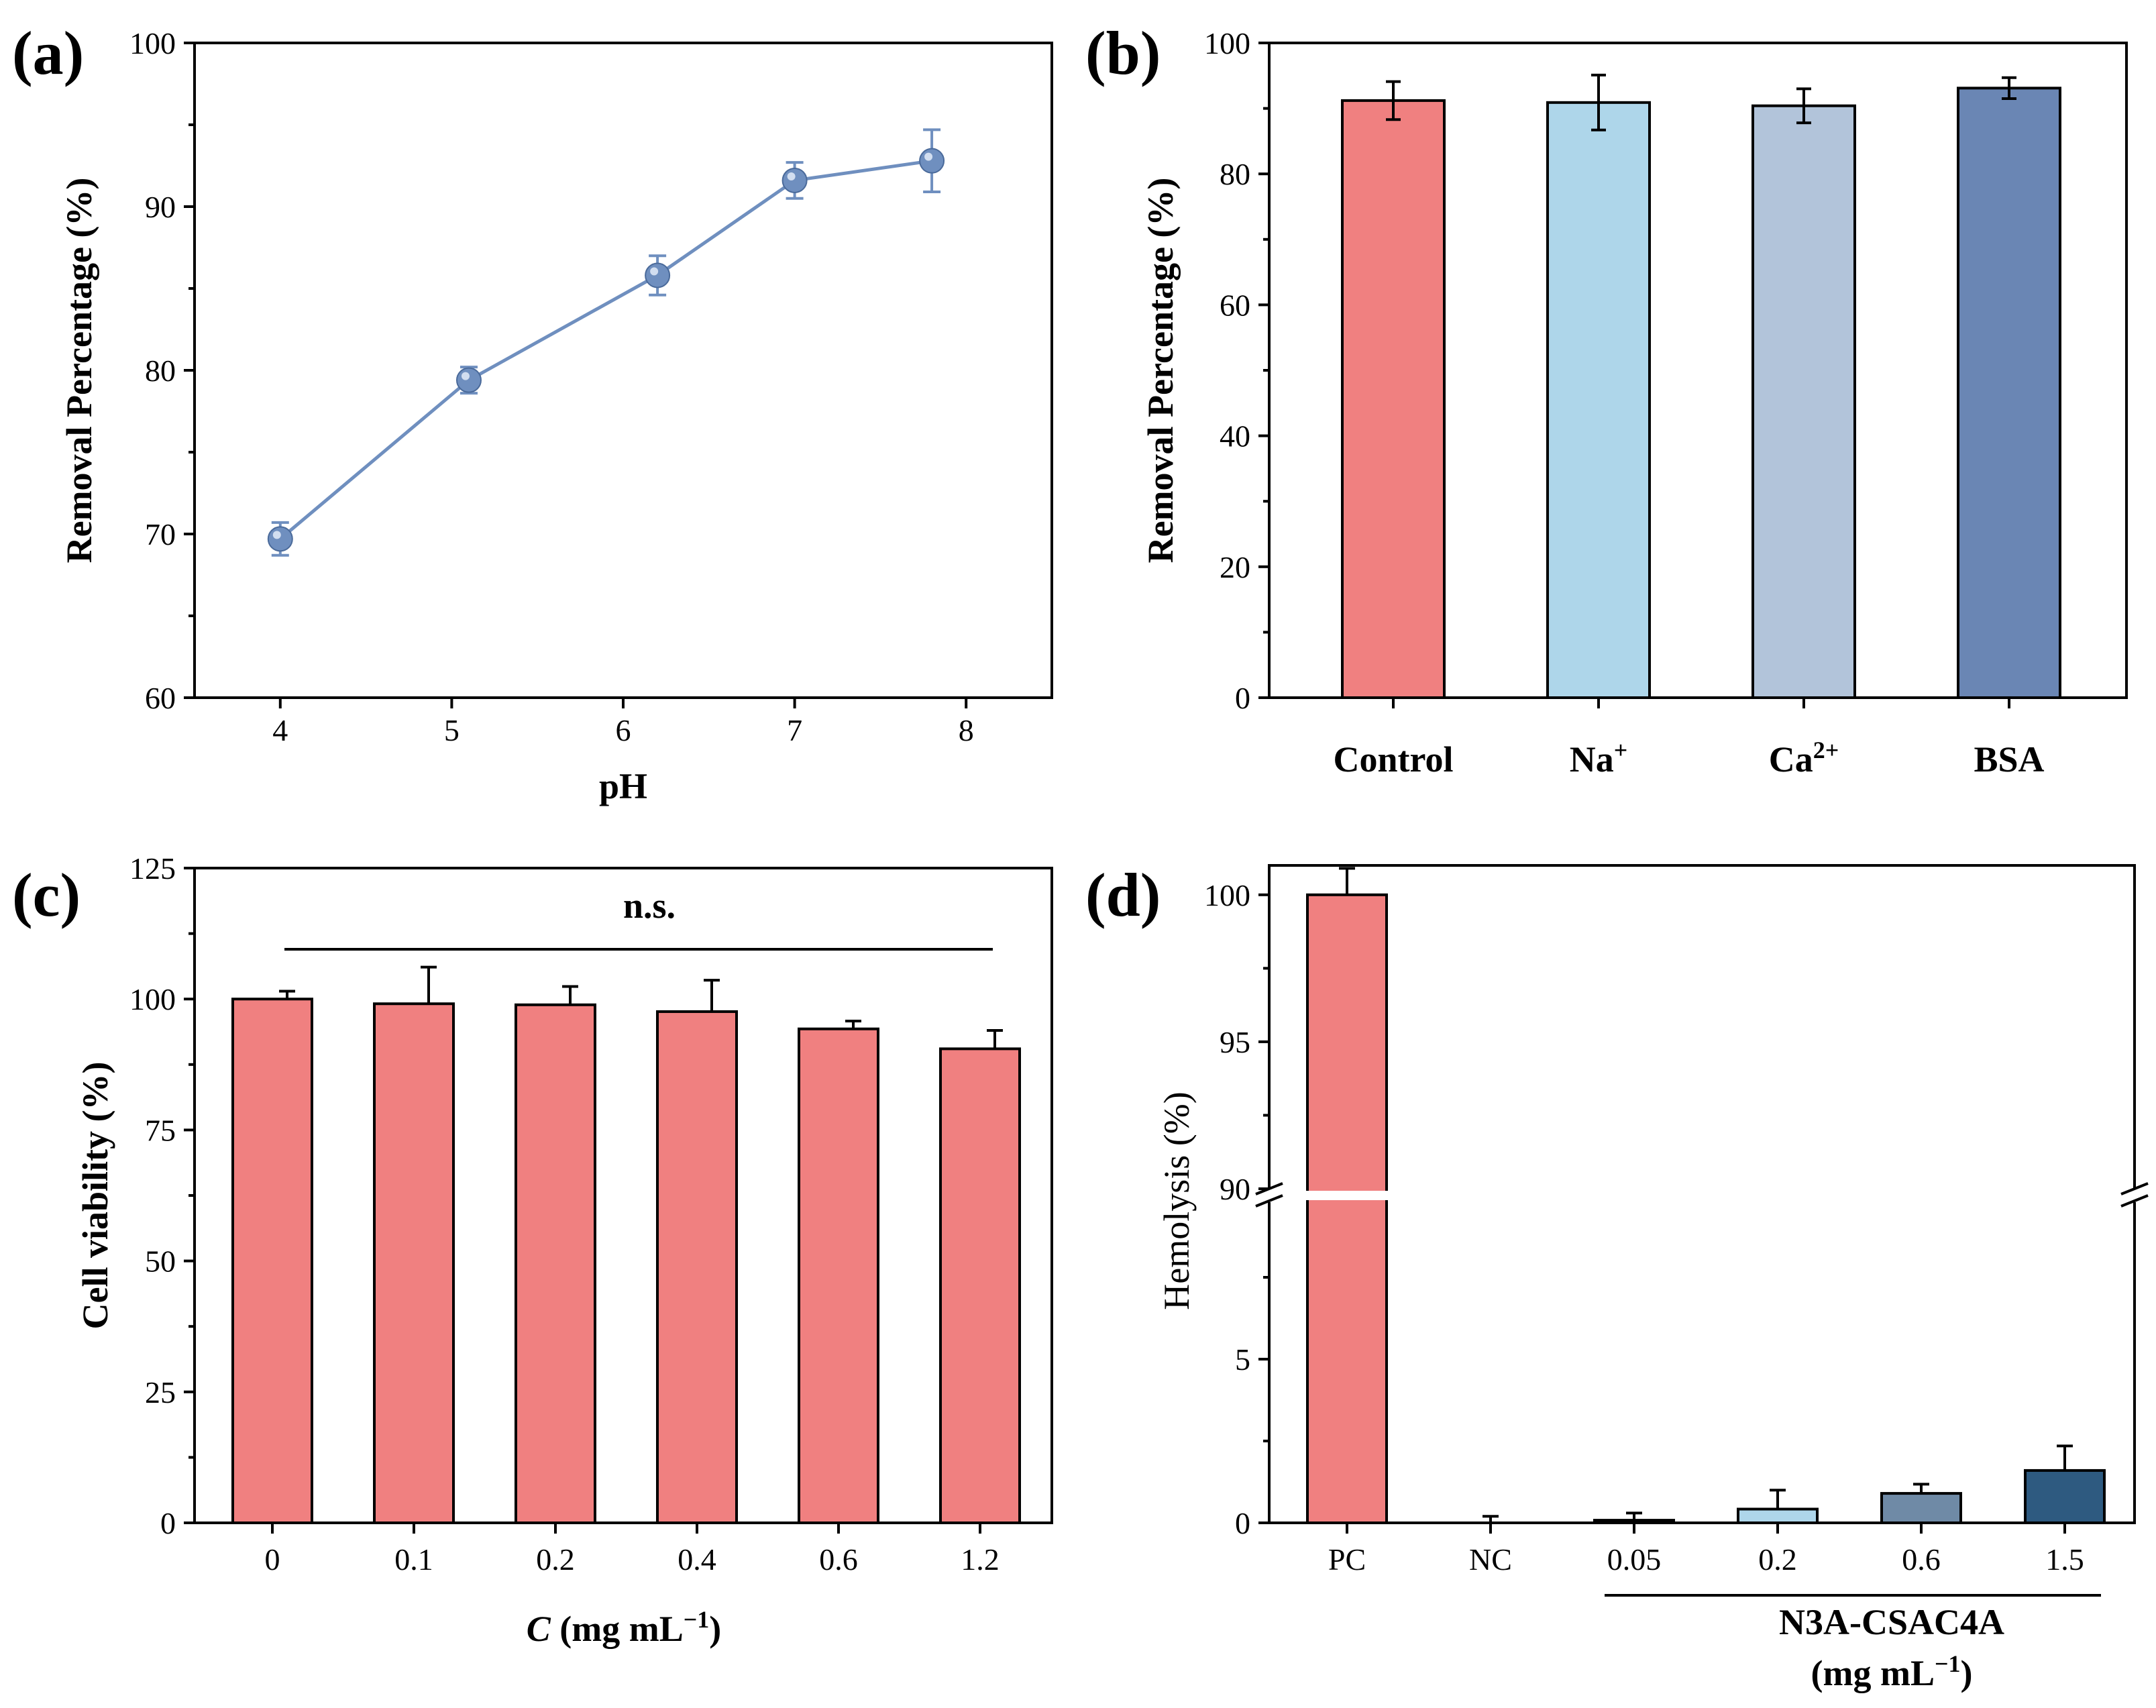  What do you see at coordinates (1227, 895) in the screenshot?
I see `panel-d-y-tick-label: 100` at bounding box center [1227, 895].